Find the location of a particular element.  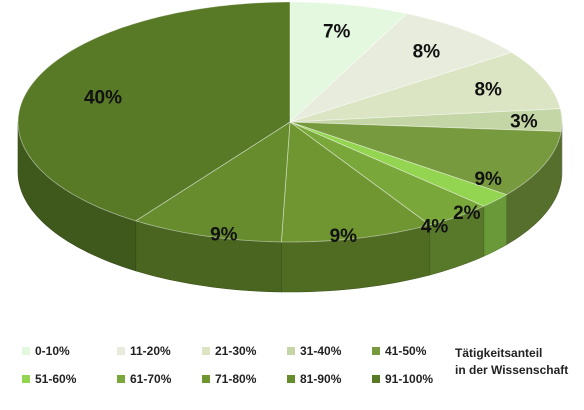

pie-slice-71-80% is located at coordinates (355, 182).